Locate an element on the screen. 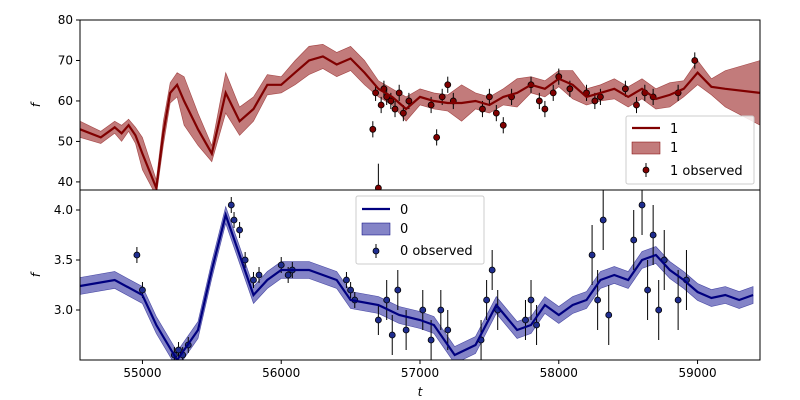  top-legend: 1 1 1 observed is located at coordinates (690, 150).